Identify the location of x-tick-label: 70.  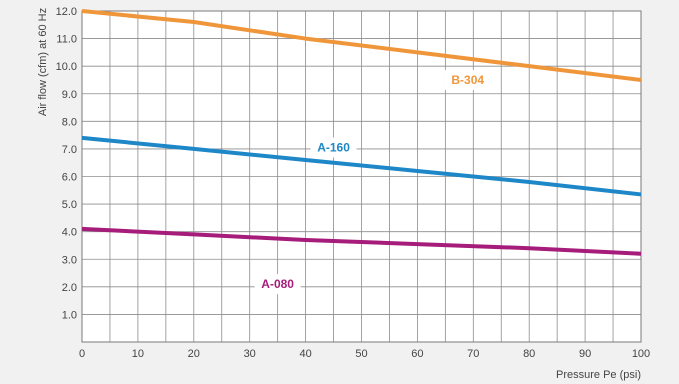
(473, 354).